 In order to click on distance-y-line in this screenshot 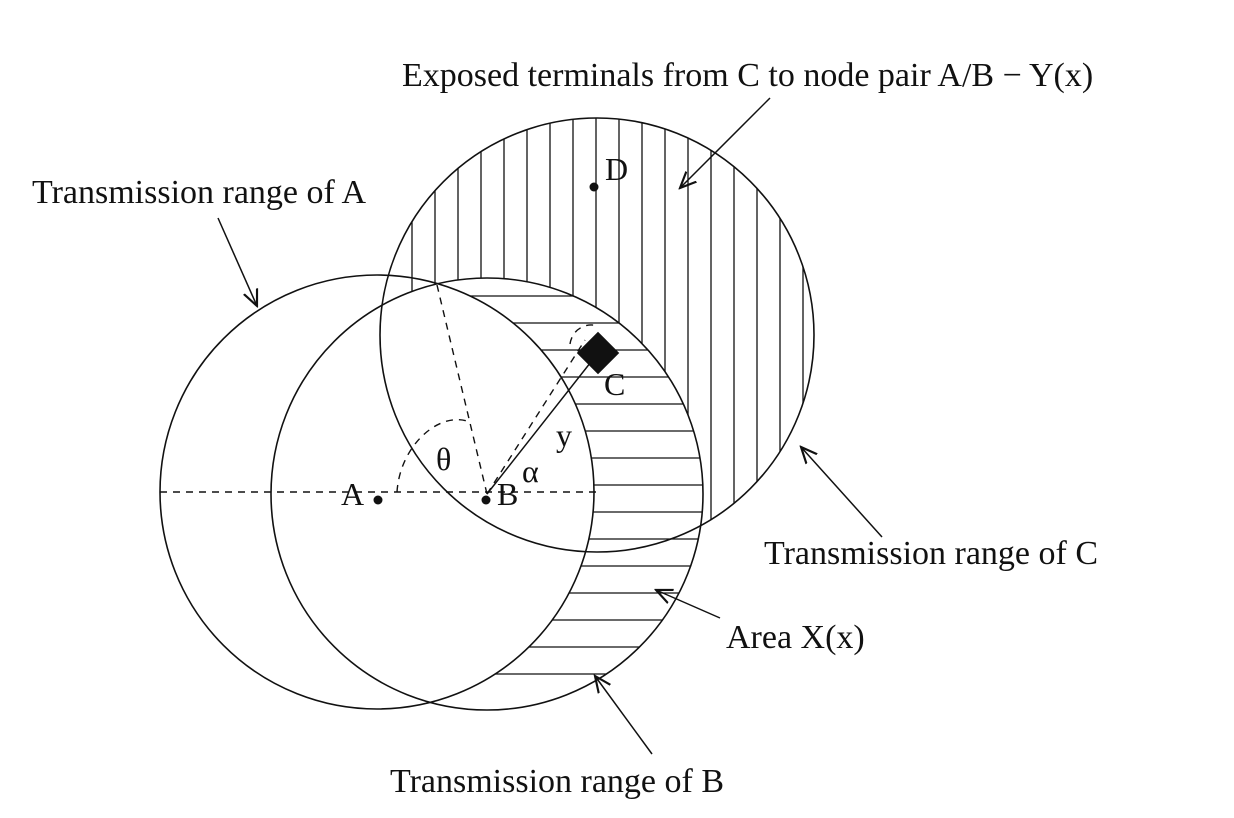, I will do `click(542, 423)`.